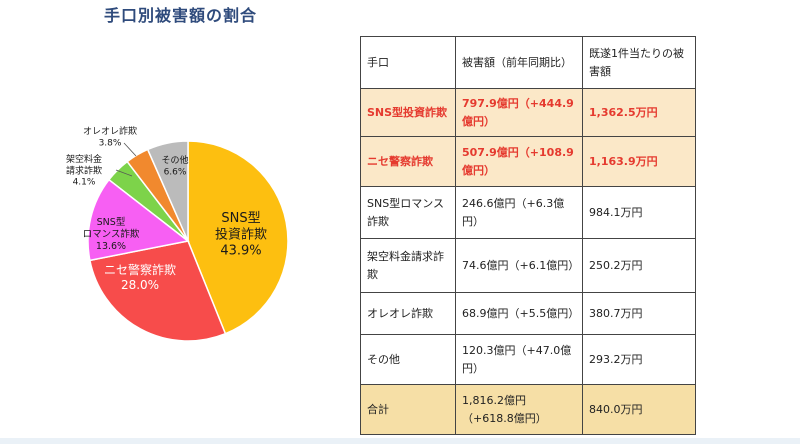 The height and width of the screenshot is (444, 800). I want to click on per-case-cell: 984.1万円, so click(639, 212).